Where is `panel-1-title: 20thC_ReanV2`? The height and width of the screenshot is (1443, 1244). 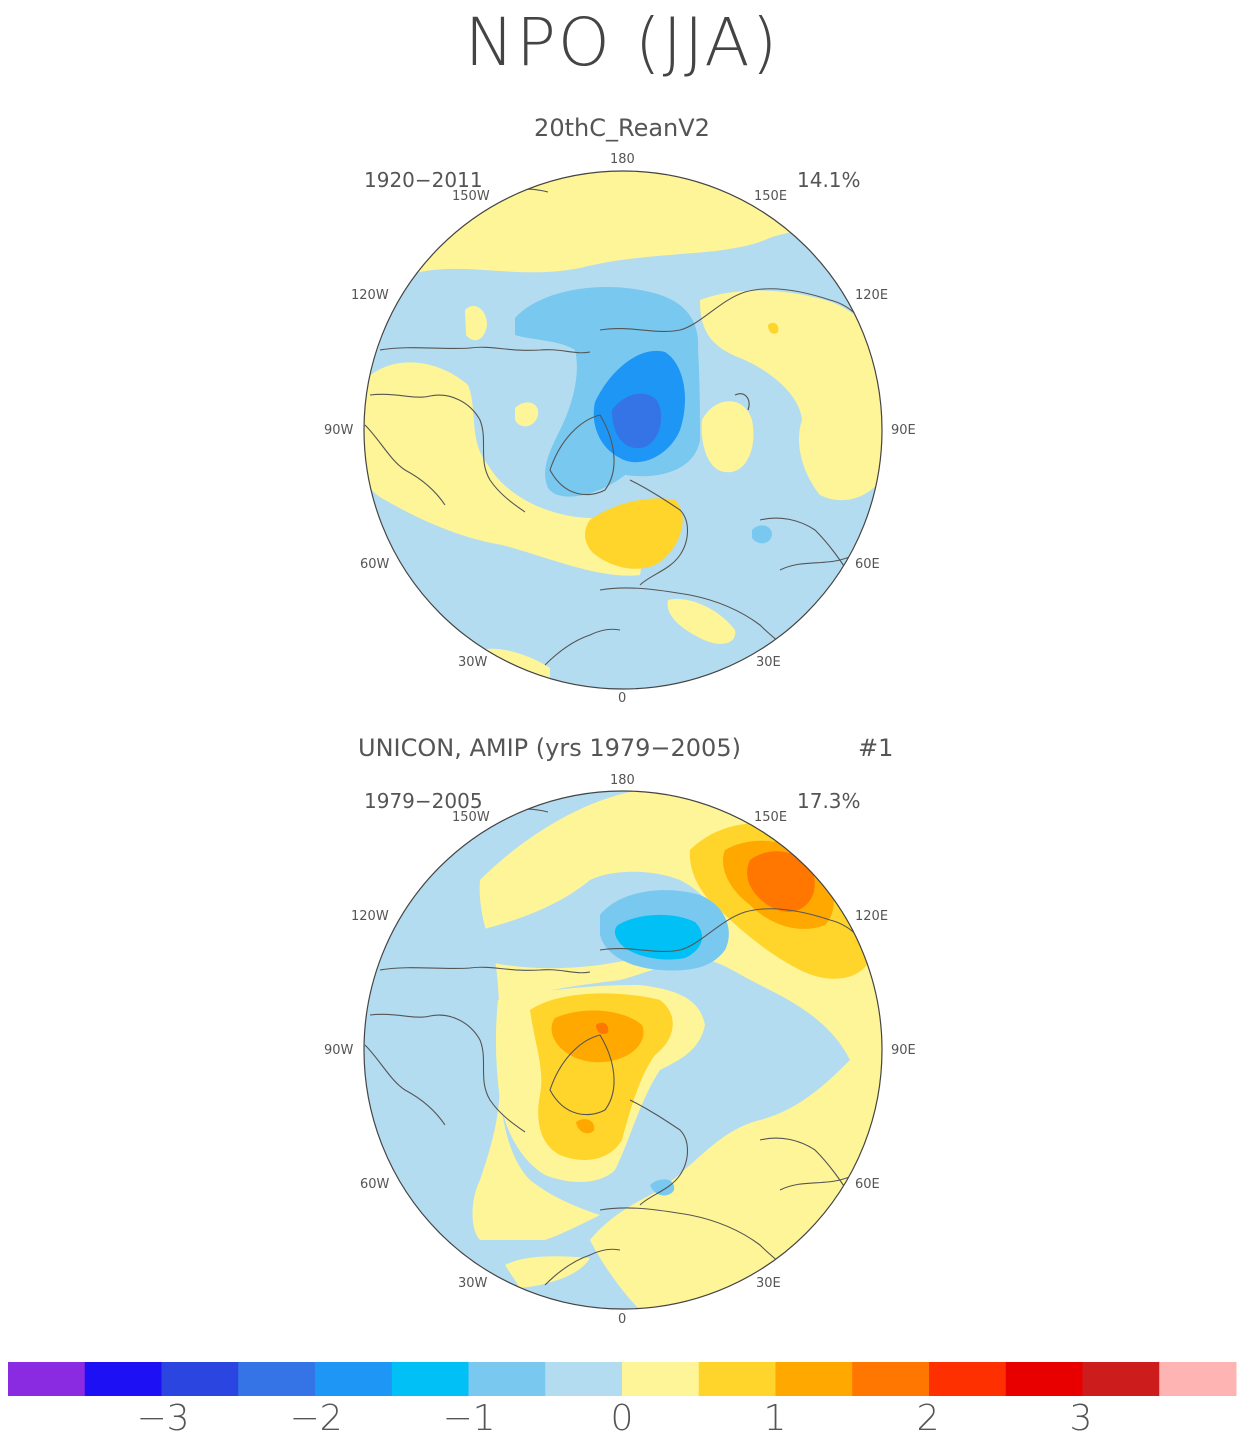 panel-1-title: 20thC_ReanV2 is located at coordinates (622, 128).